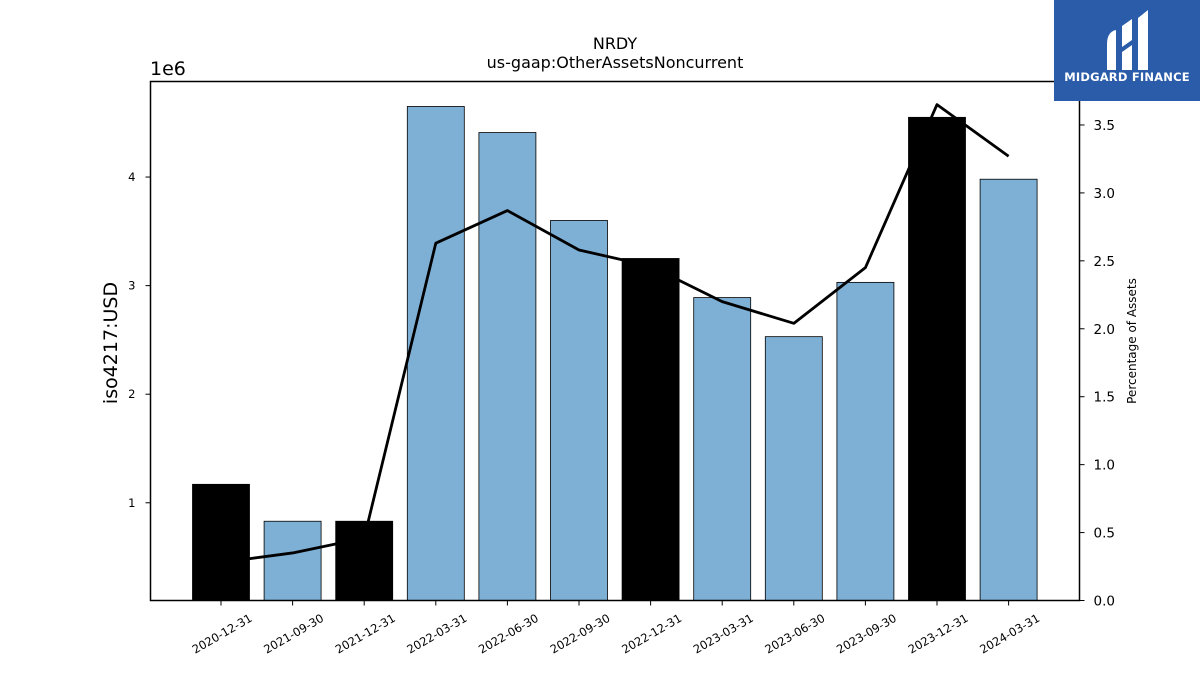  I want to click on y-tick-label: 3, so click(131, 286).